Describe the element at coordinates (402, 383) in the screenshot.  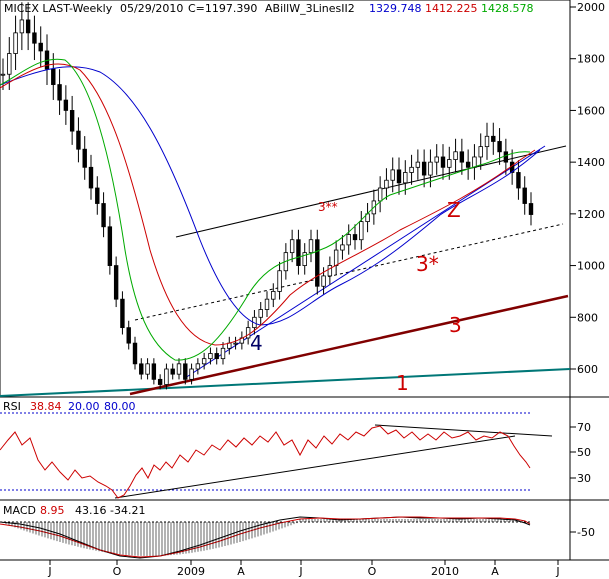
I see `wave-label-1: 1` at that location.